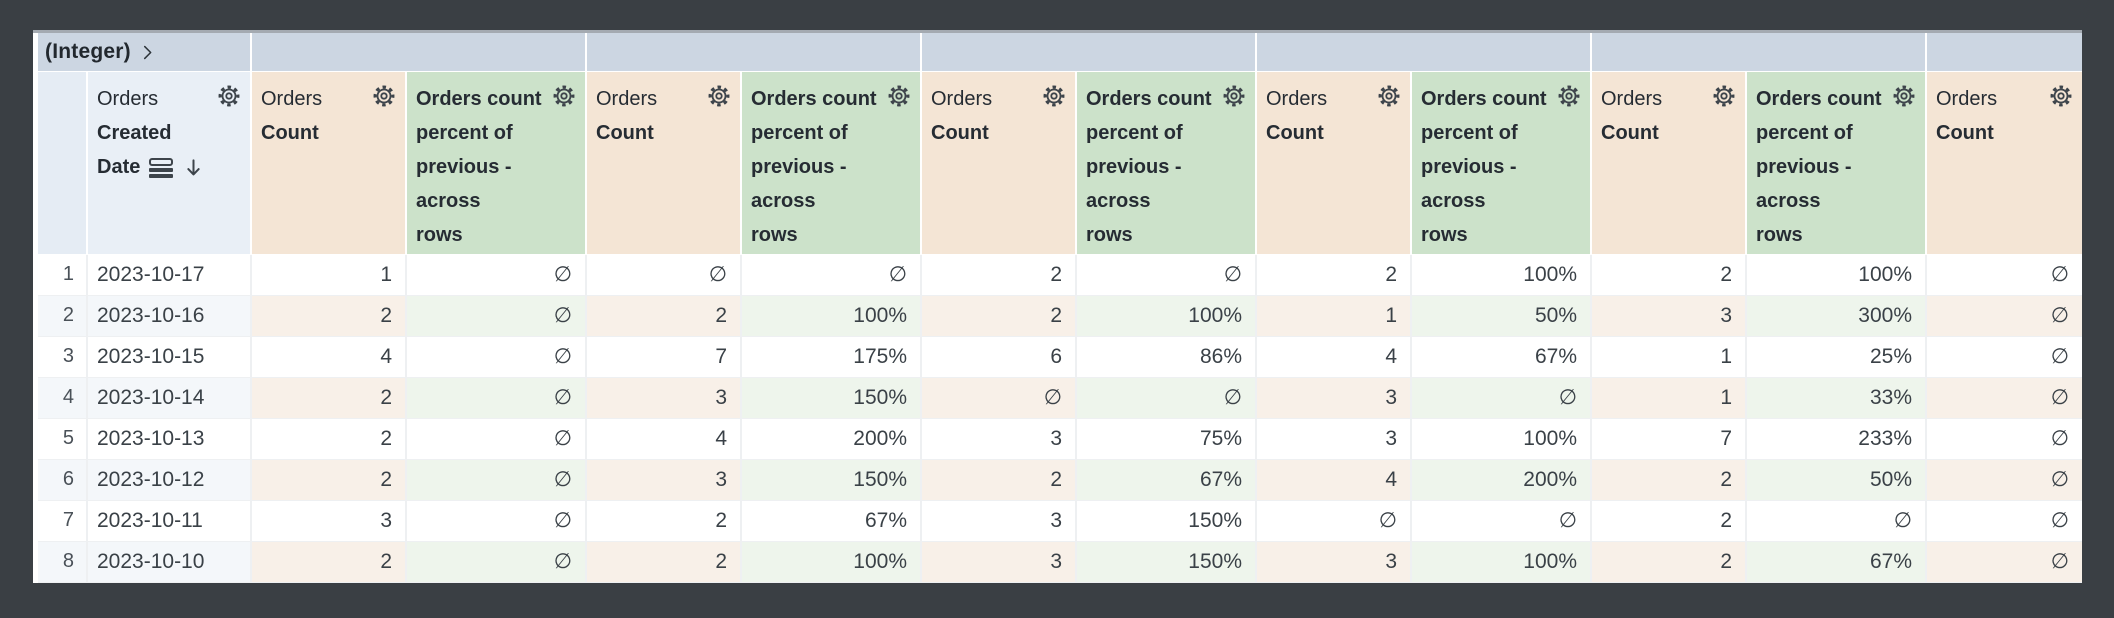  I want to click on count-value-cell: 6, so click(999, 357).